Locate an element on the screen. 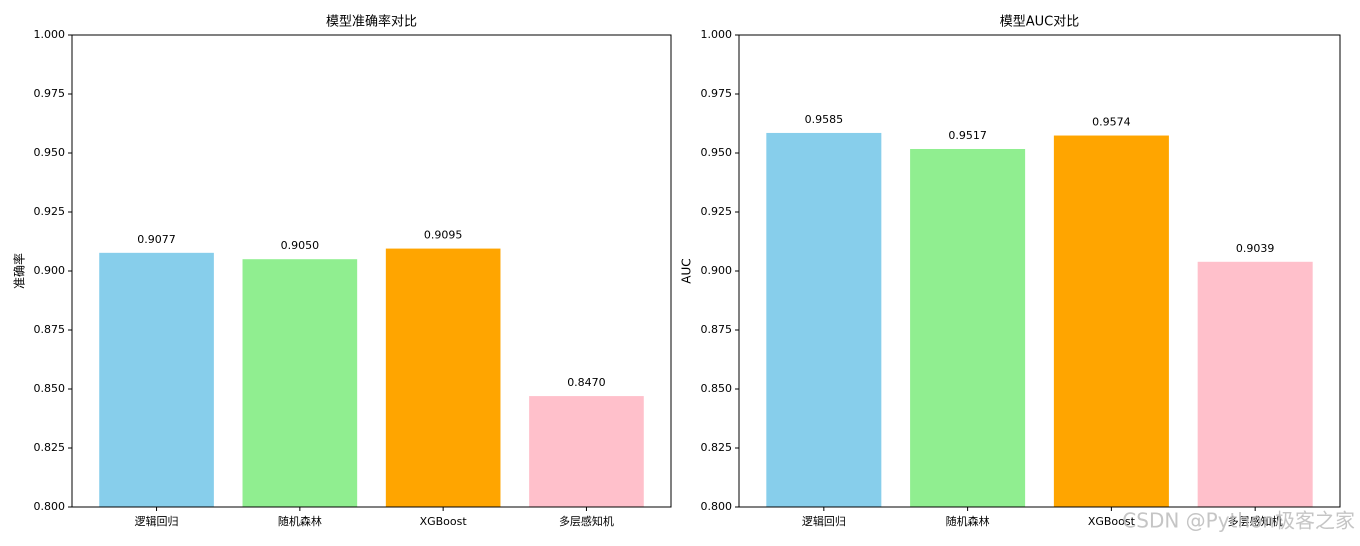 This screenshot has width=1360, height=546. value-label: 0.9095 is located at coordinates (443, 235).